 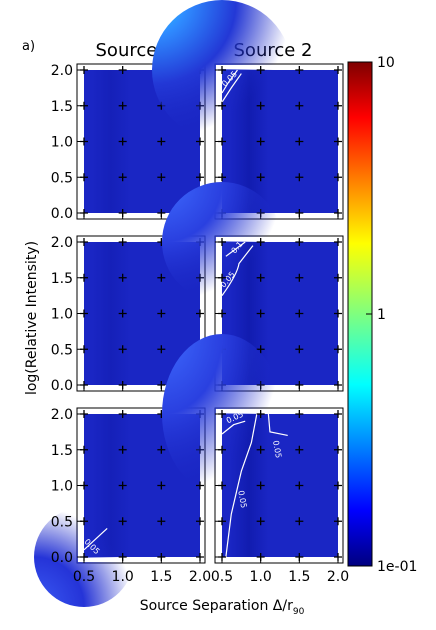 What do you see at coordinates (299, 612) in the screenshot?
I see `x-axis-label-subscript: 90` at bounding box center [299, 612].